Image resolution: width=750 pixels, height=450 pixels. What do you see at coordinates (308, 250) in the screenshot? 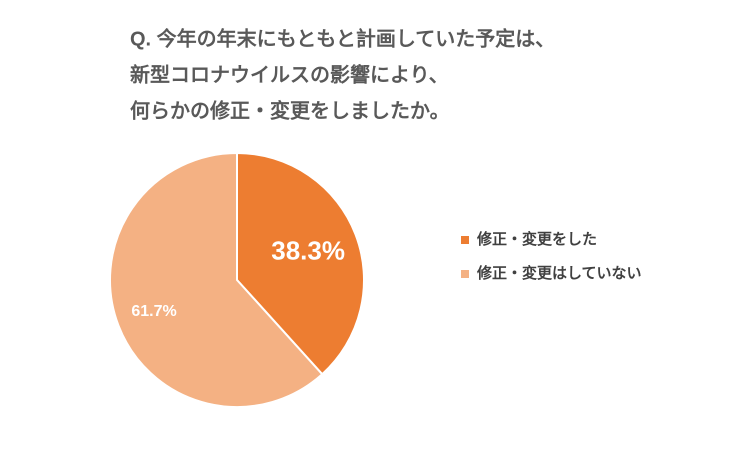
I see `data-label: 38.3%` at bounding box center [308, 250].